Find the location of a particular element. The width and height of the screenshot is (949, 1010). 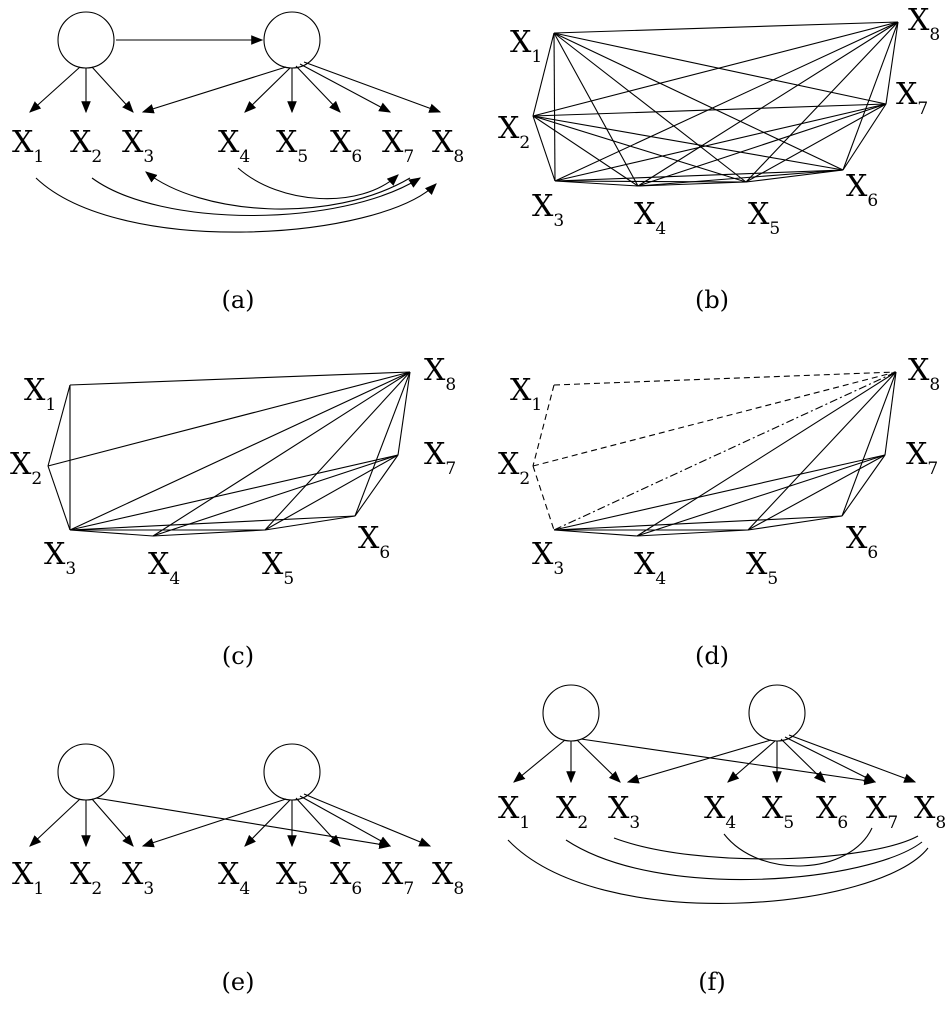

dashed-edges is located at coordinates (714, 451).